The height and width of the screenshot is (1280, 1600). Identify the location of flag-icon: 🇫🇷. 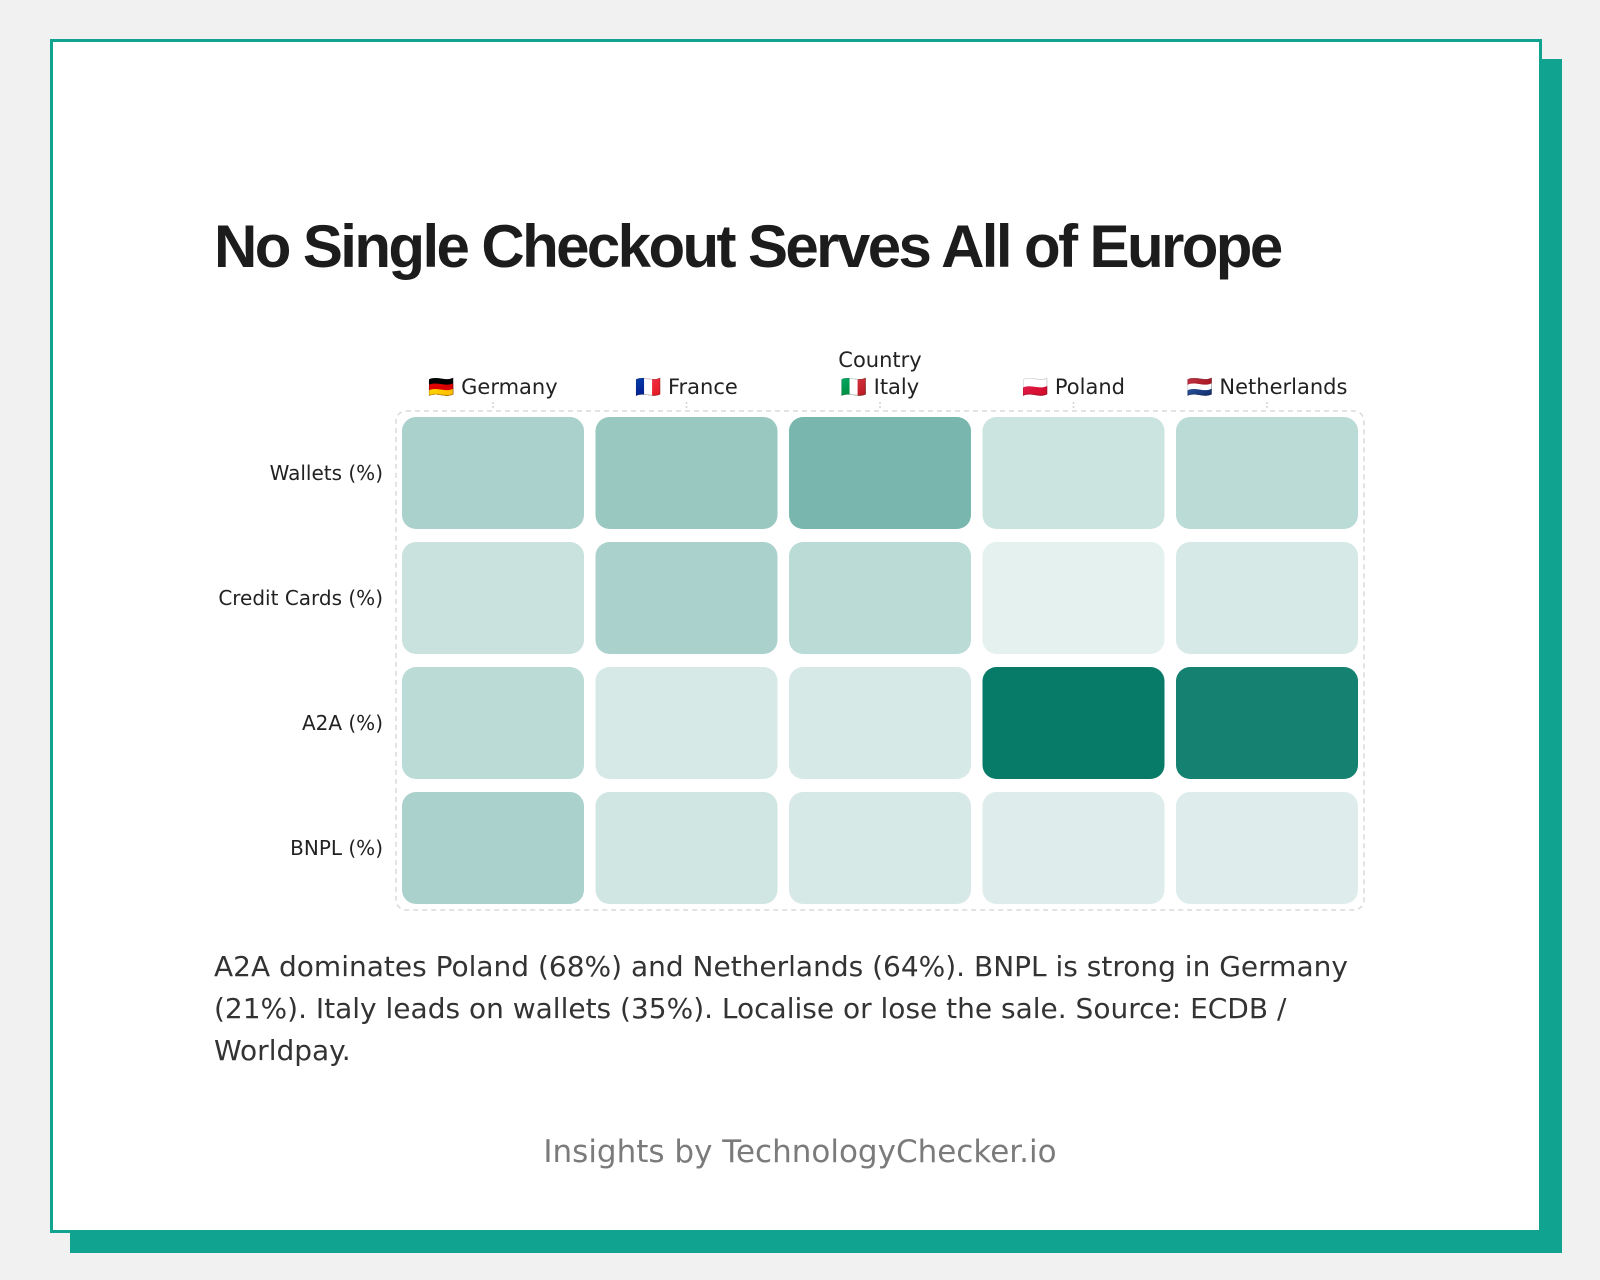
(648, 387).